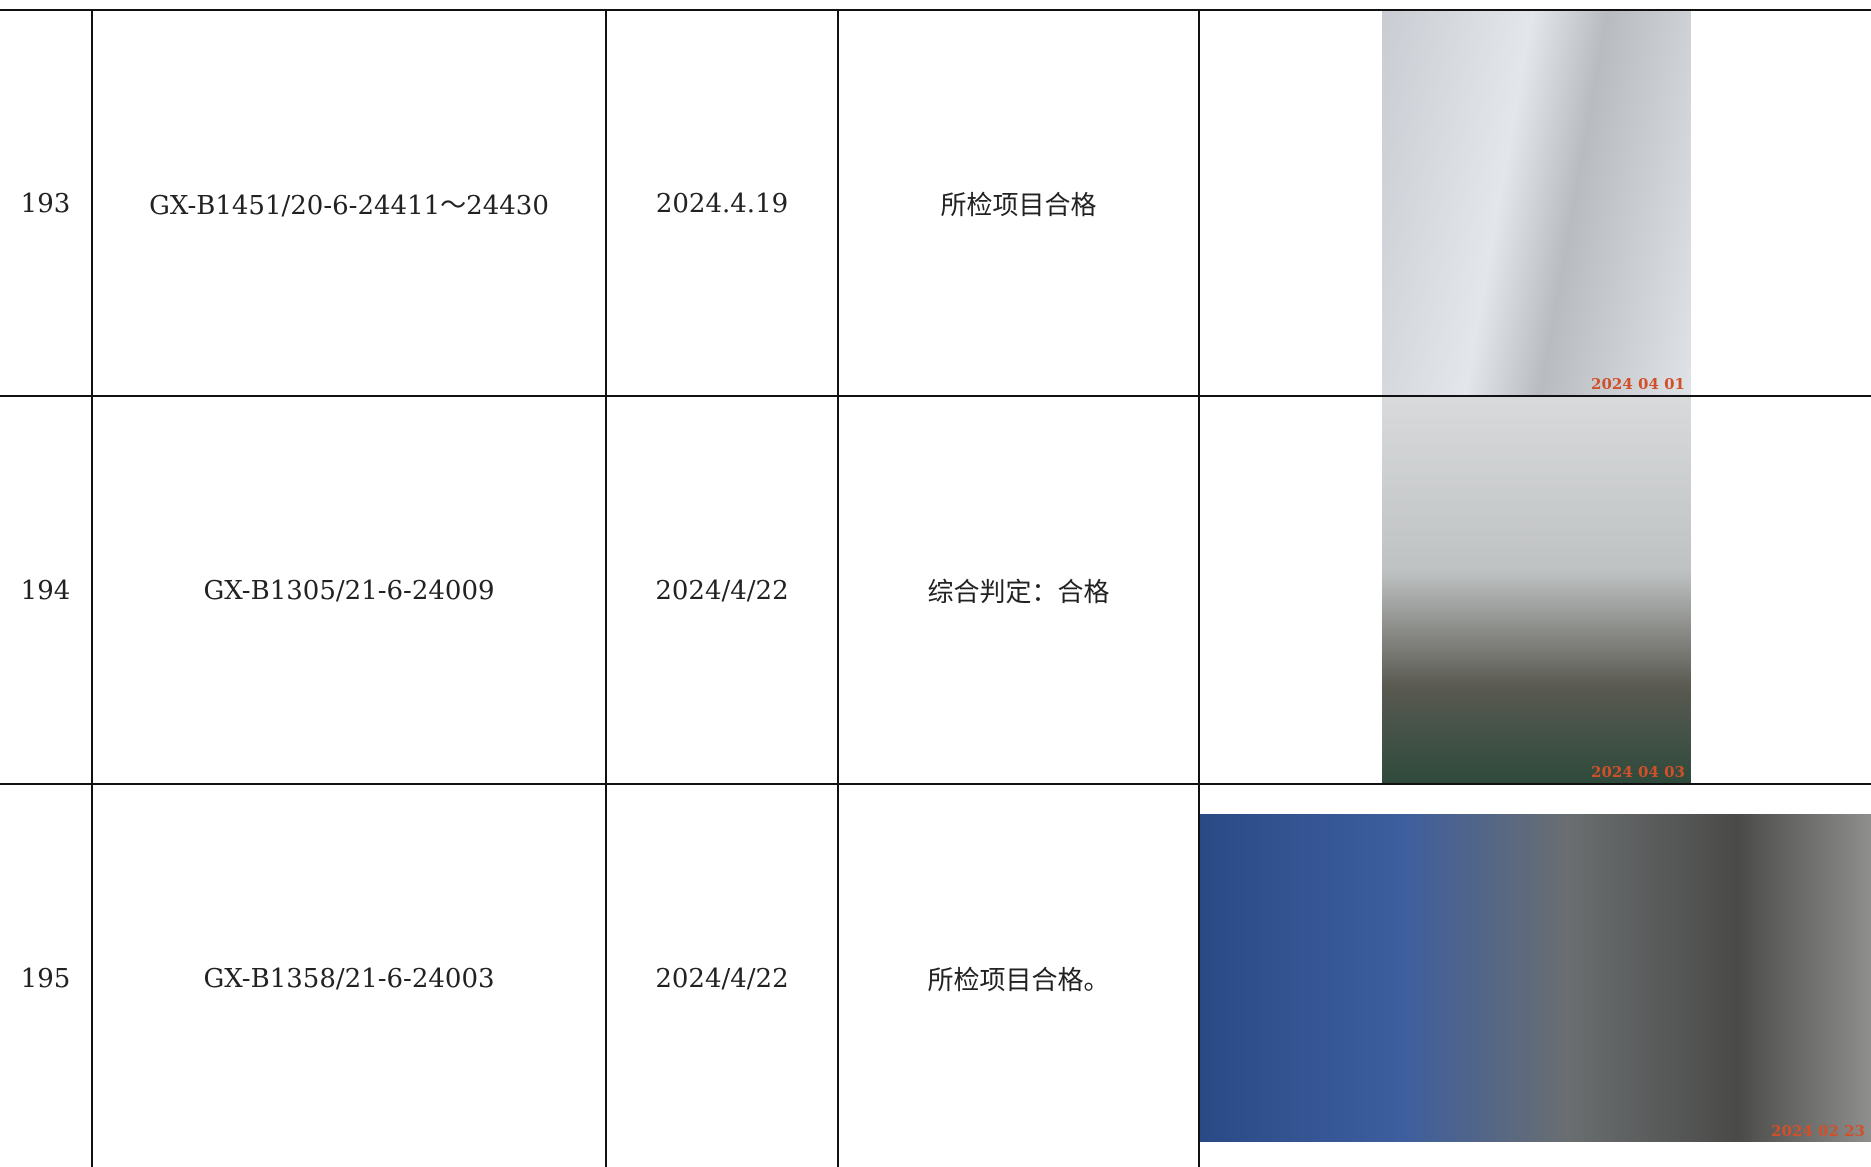  I want to click on date: 2024.4.19, so click(722, 203).